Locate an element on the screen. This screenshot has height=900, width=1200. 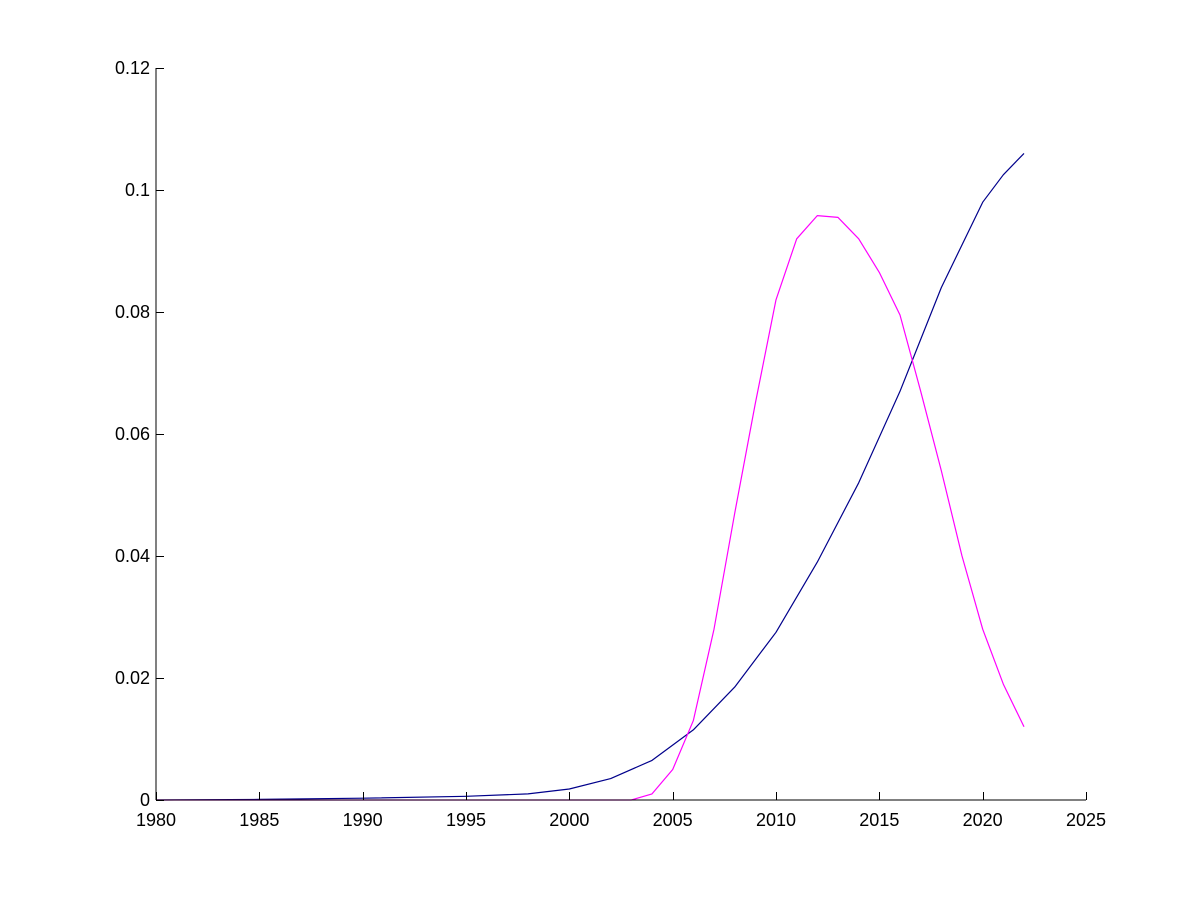
y-ticks: 0 0.02 0.04 0.06 0.08 0.1 0.12 is located at coordinates (139, 434).